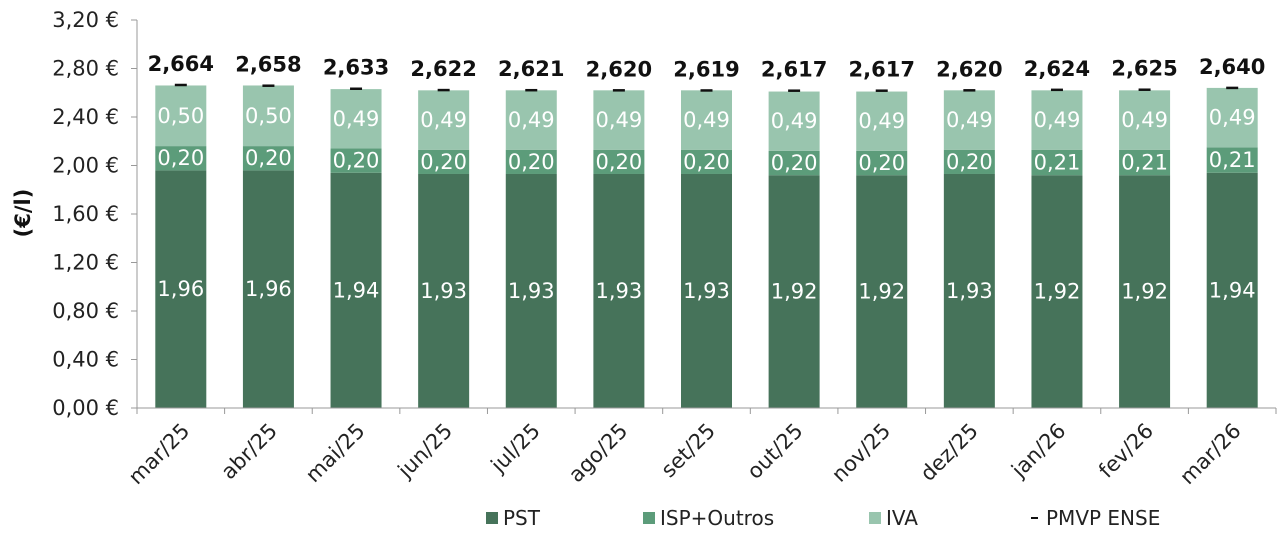 Image resolution: width=1283 pixels, height=537 pixels. What do you see at coordinates (949, 452) in the screenshot?
I see `x-category-label: dez/25` at bounding box center [949, 452].